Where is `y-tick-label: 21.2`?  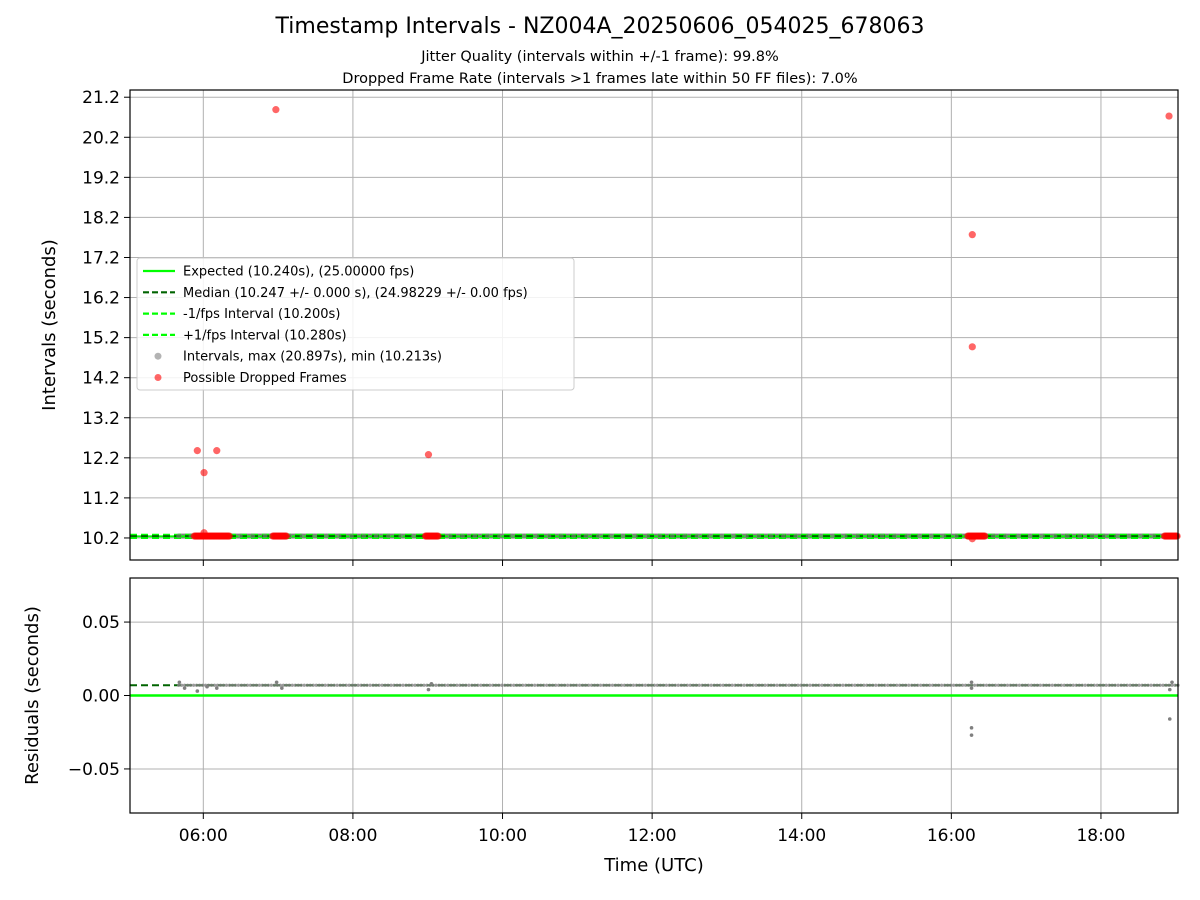
y-tick-label: 21.2 is located at coordinates (101, 98).